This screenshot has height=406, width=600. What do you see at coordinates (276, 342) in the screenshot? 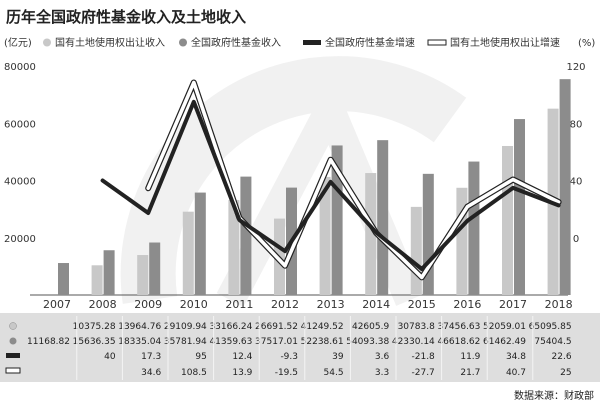
I see `table-cell: 37517.01` at bounding box center [276, 342].